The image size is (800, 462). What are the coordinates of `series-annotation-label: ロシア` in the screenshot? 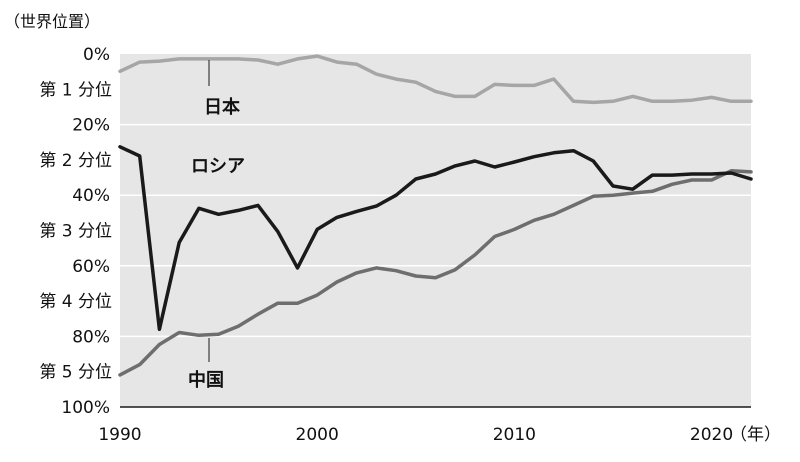 It's located at (218, 166).